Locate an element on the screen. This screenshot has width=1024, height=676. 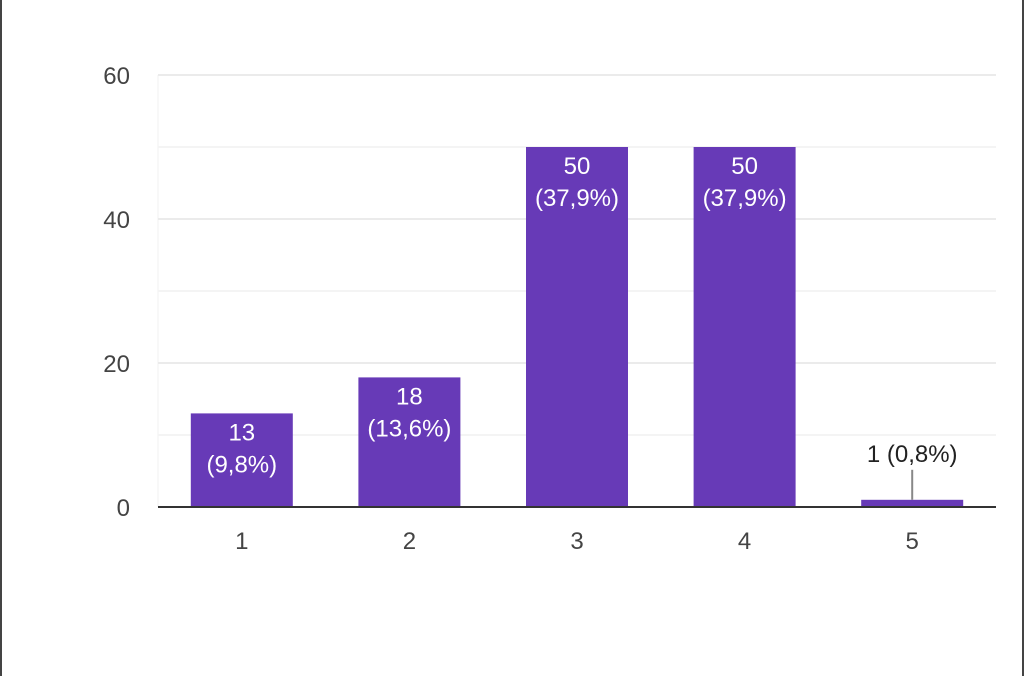
x-tick-label: 2 is located at coordinates (409, 541).